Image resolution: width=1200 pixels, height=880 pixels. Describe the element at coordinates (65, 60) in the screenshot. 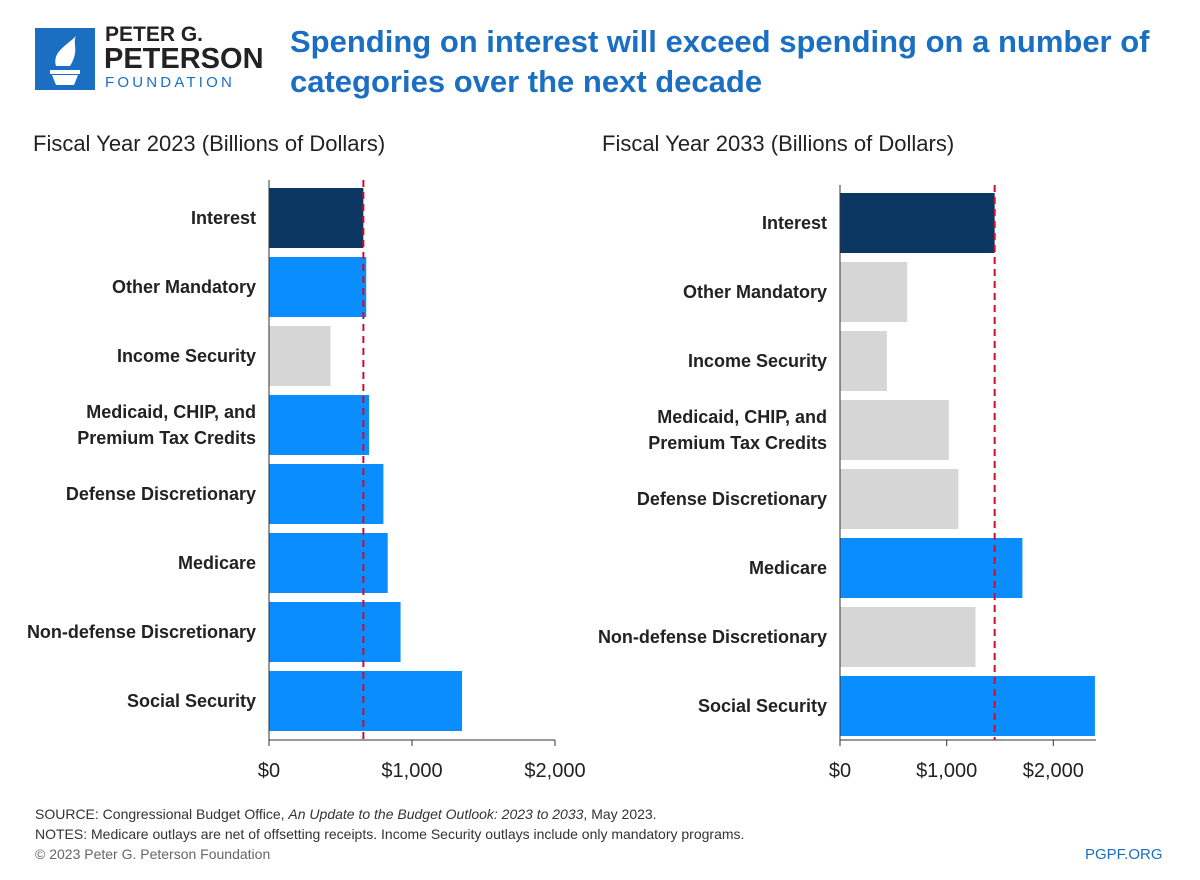

I see `logo-torch` at that location.